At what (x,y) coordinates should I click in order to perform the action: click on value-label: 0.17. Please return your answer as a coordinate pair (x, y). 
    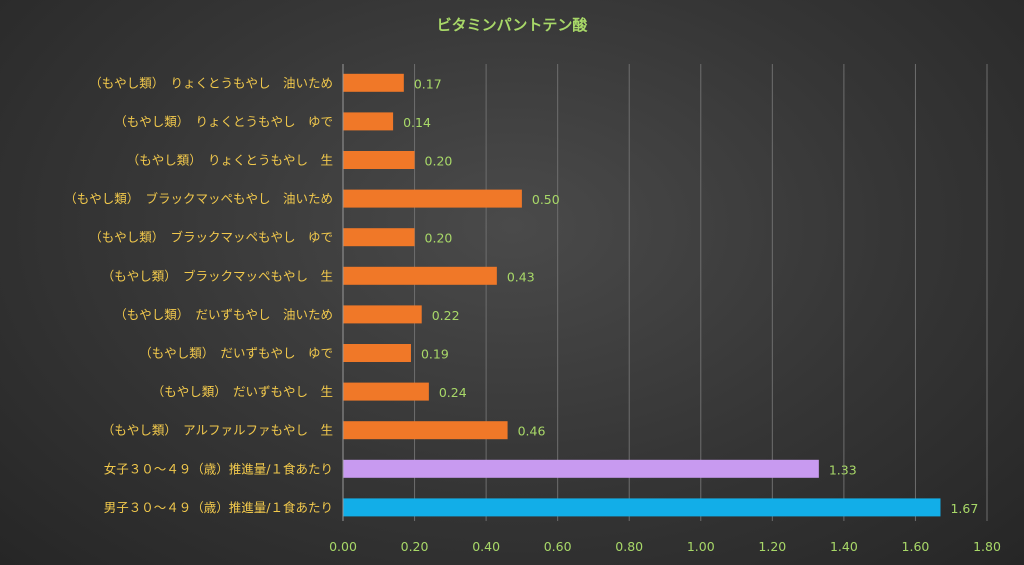
    Looking at the image, I should click on (428, 83).